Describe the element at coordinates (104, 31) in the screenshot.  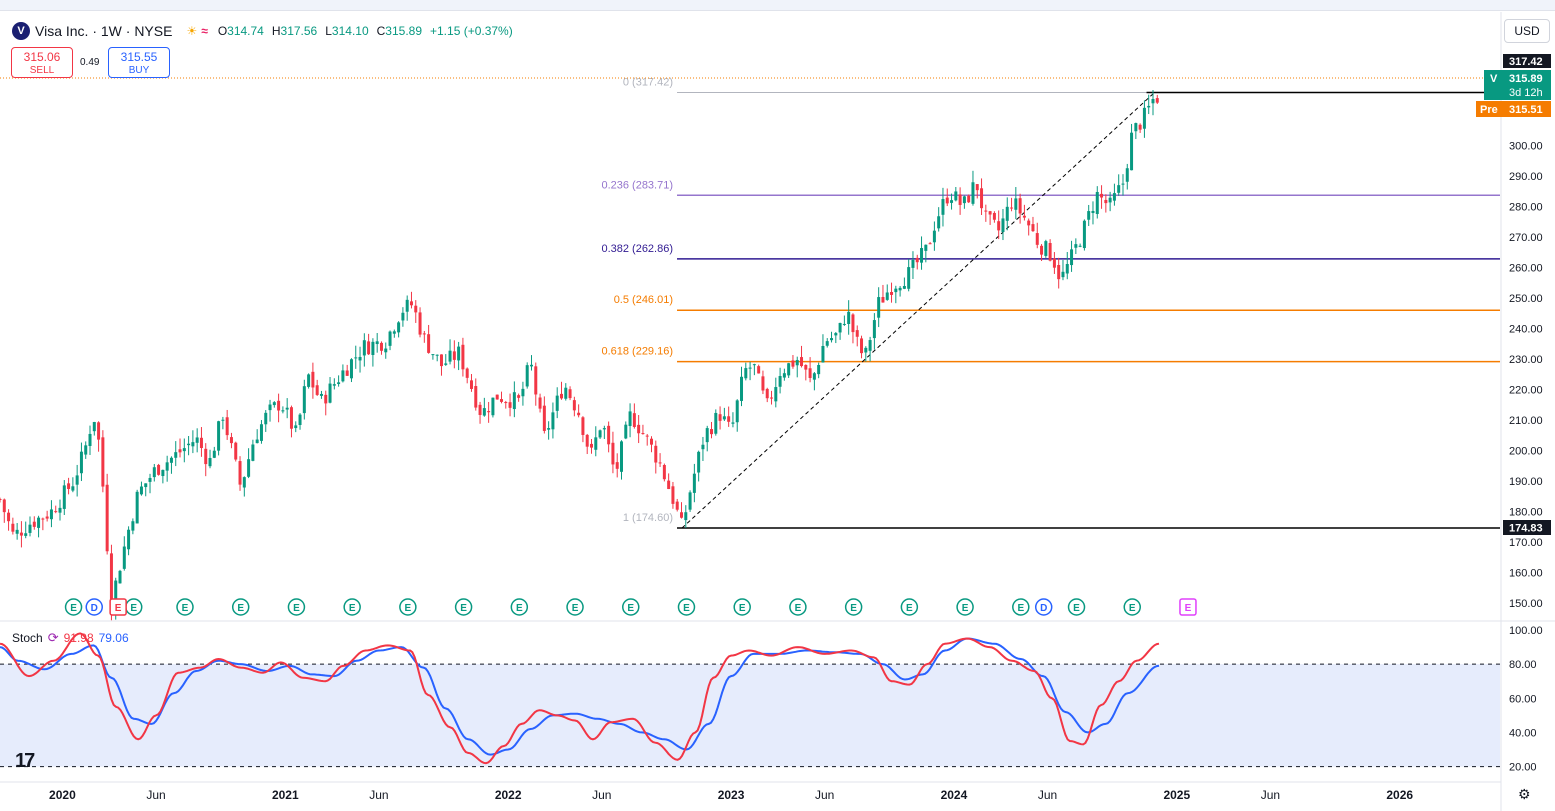
I see `symbol-title: Visa Inc. · 1W · NYSE` at that location.